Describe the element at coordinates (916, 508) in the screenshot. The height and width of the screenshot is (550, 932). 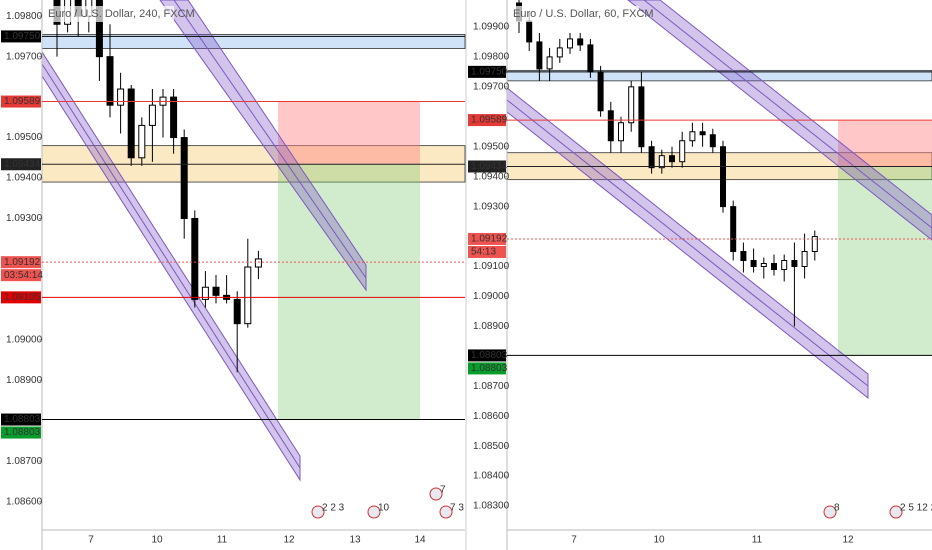
I see `event-label: 2 5 12 2` at that location.